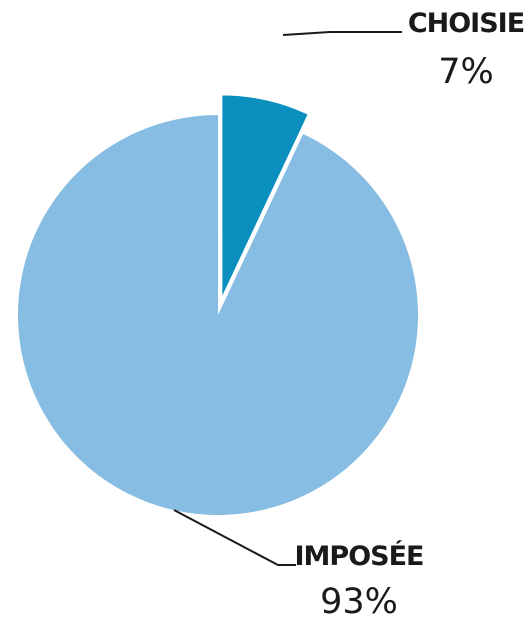 The height and width of the screenshot is (617, 531). What do you see at coordinates (359, 599) in the screenshot?
I see `slice-value-imposee: 93%` at bounding box center [359, 599].